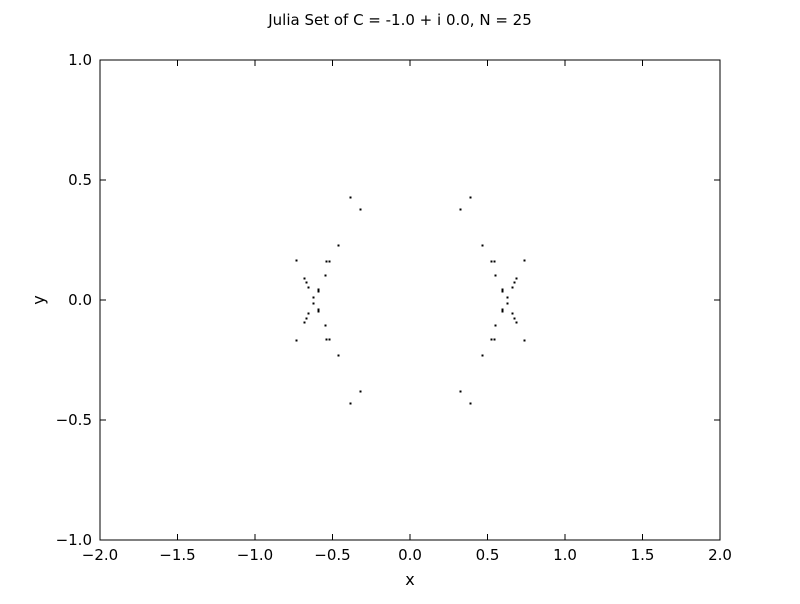 The width and height of the screenshot is (800, 604). I want to click on x-tick-label-5: 0.5, so click(488, 555).